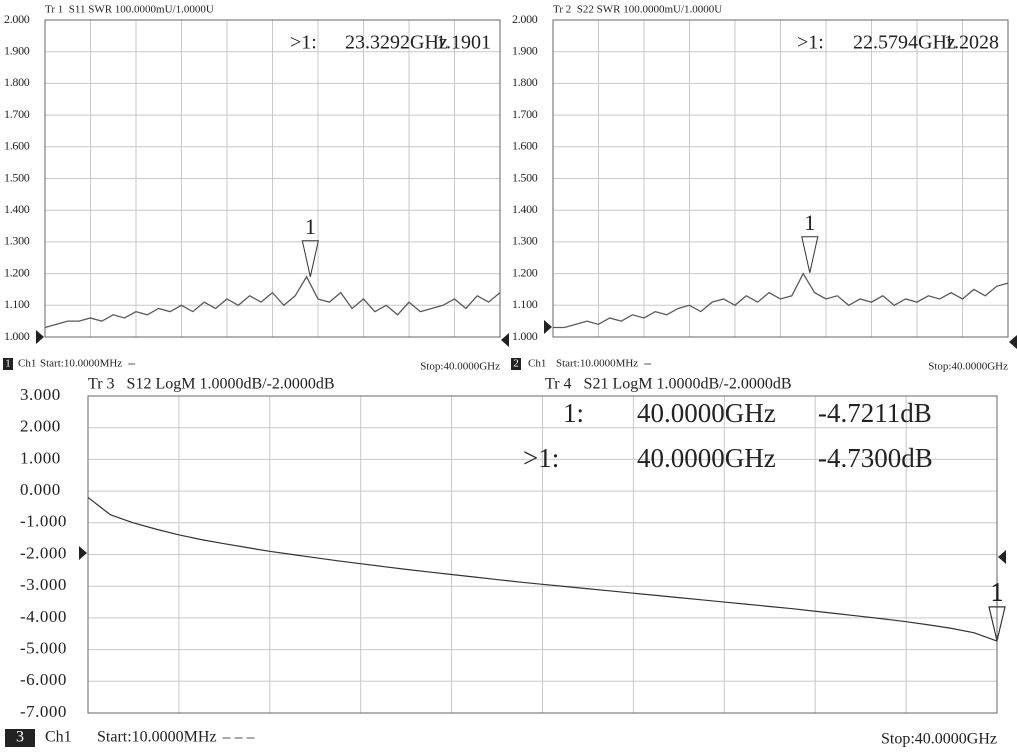  Describe the element at coordinates (211, 384) in the screenshot. I see `trace-header: Tr 3 S12 LogM 1.0000dB/-2.0000dB` at that location.